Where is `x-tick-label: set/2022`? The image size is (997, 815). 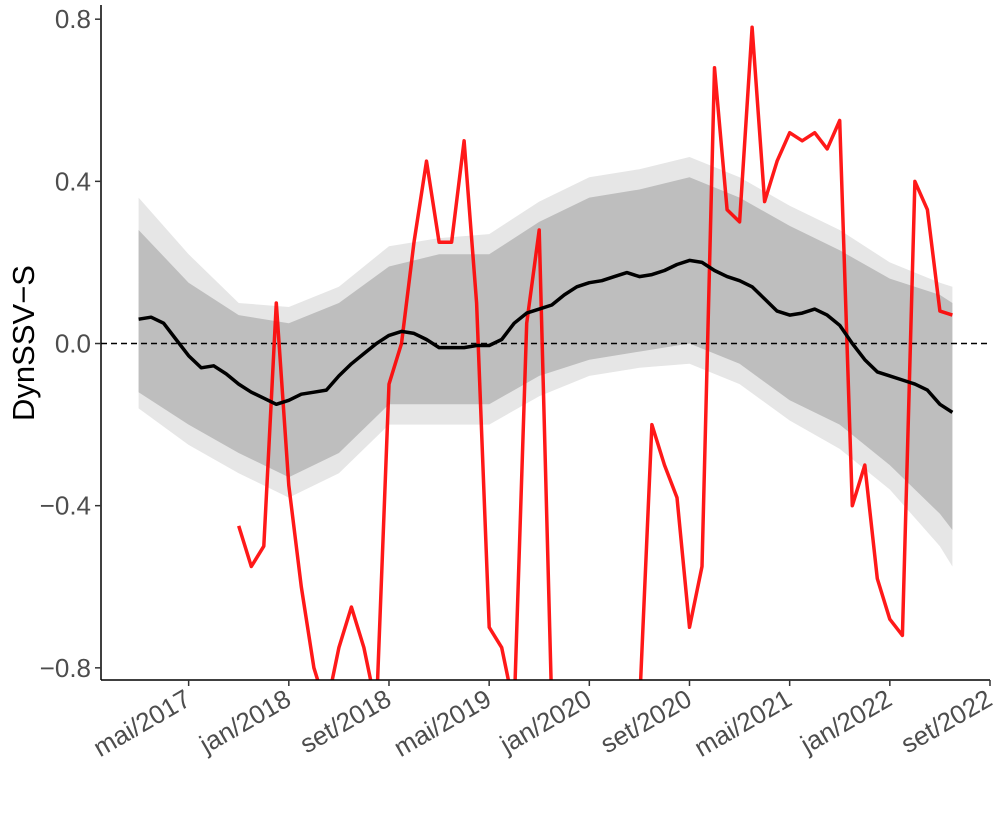 x-tick-label: set/2022 is located at coordinates (946, 721).